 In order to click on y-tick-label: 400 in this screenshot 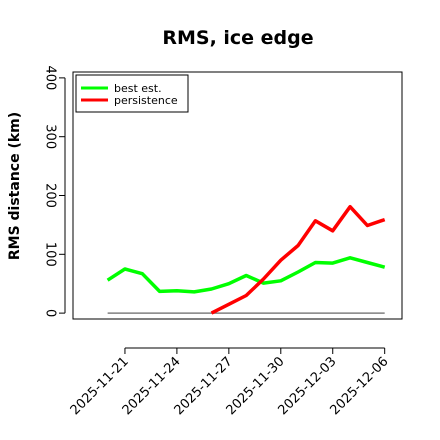, I will do `click(49, 77)`.